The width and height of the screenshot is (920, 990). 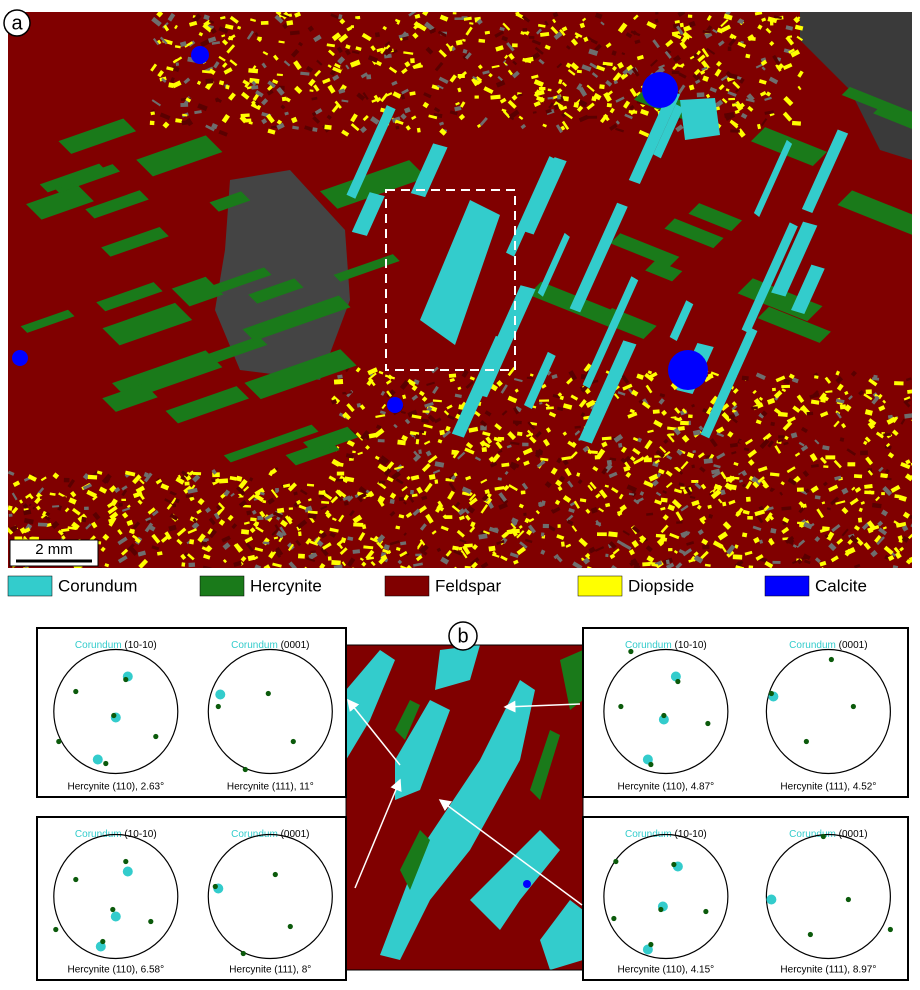 I want to click on pole-figure-title: Corundum (0001), so click(x=270, y=645).